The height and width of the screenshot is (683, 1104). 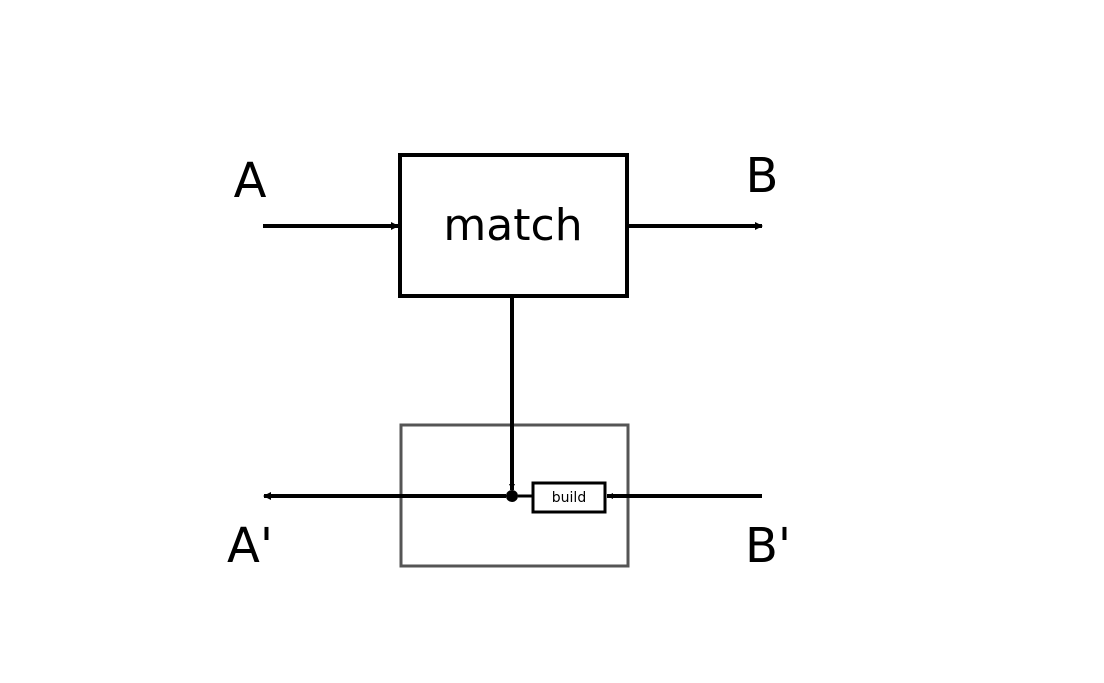 I want to click on build-block: build, so click(x=569, y=497).